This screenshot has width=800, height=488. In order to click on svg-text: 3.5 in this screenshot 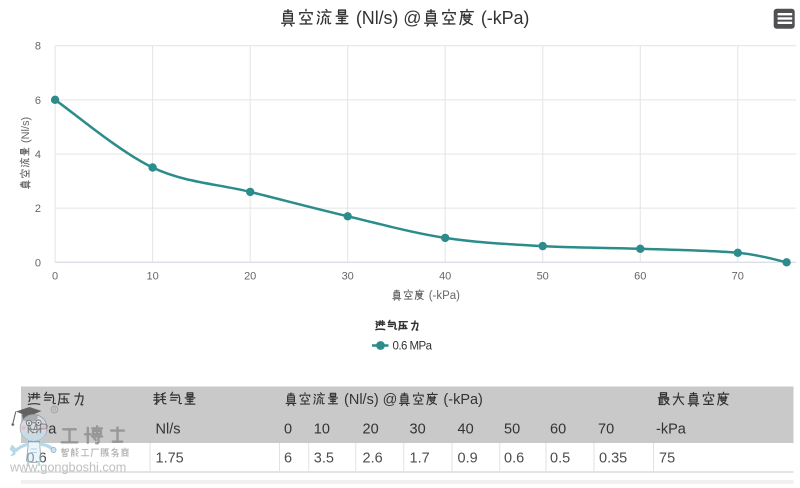, I will do `click(324, 459)`.